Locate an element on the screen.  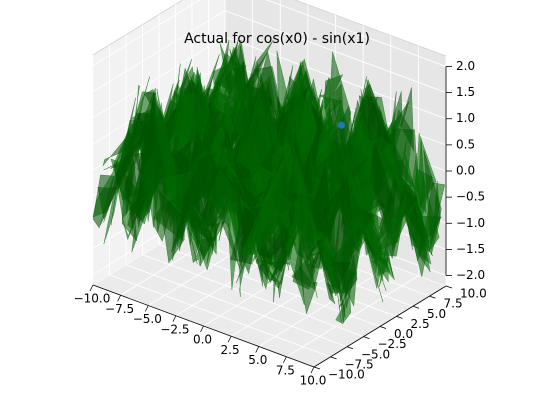
z-axis-tick-label: 0.0 is located at coordinates (465, 171).